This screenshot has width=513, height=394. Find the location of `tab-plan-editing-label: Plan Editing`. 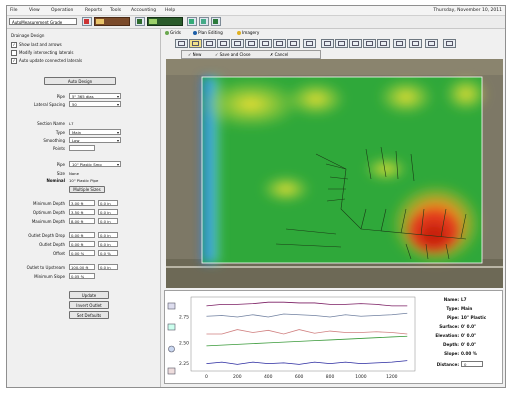

tab-plan-editing-label: Plan Editing is located at coordinates (210, 32).